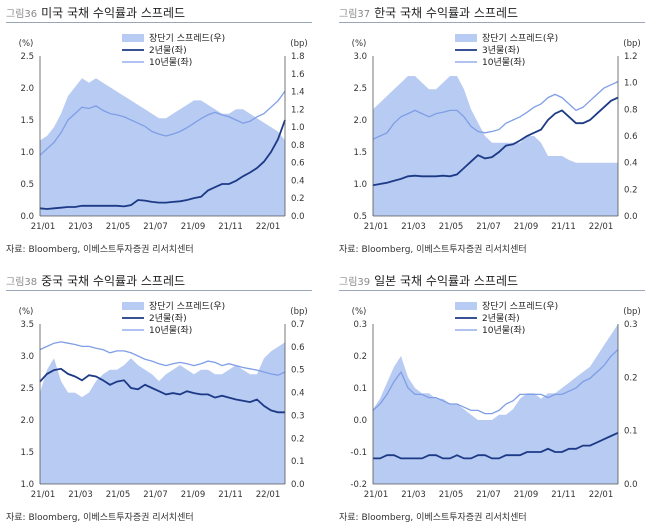 This screenshot has width=665, height=526. I want to click on left-tick-label: 3.0, so click(27, 357).